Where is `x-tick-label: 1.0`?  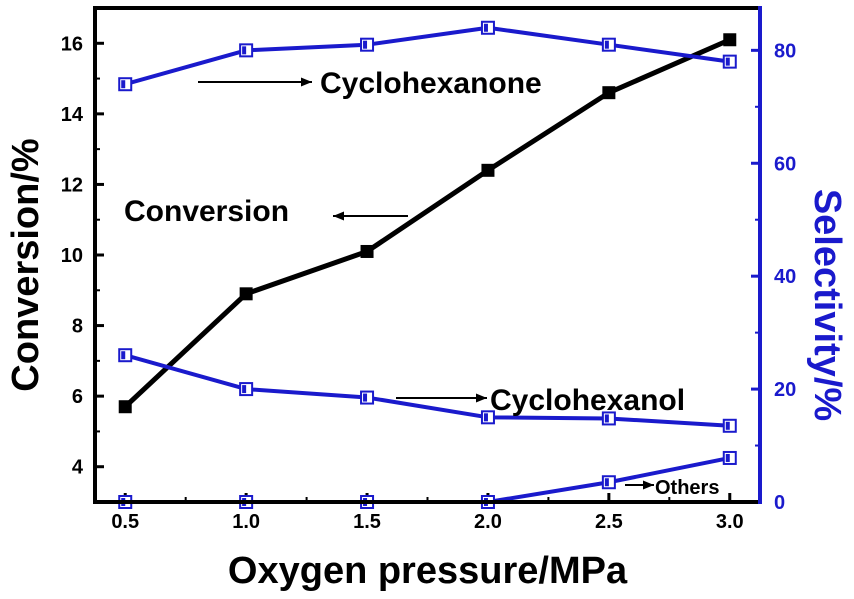
x-tick-label: 1.0 is located at coordinates (246, 522).